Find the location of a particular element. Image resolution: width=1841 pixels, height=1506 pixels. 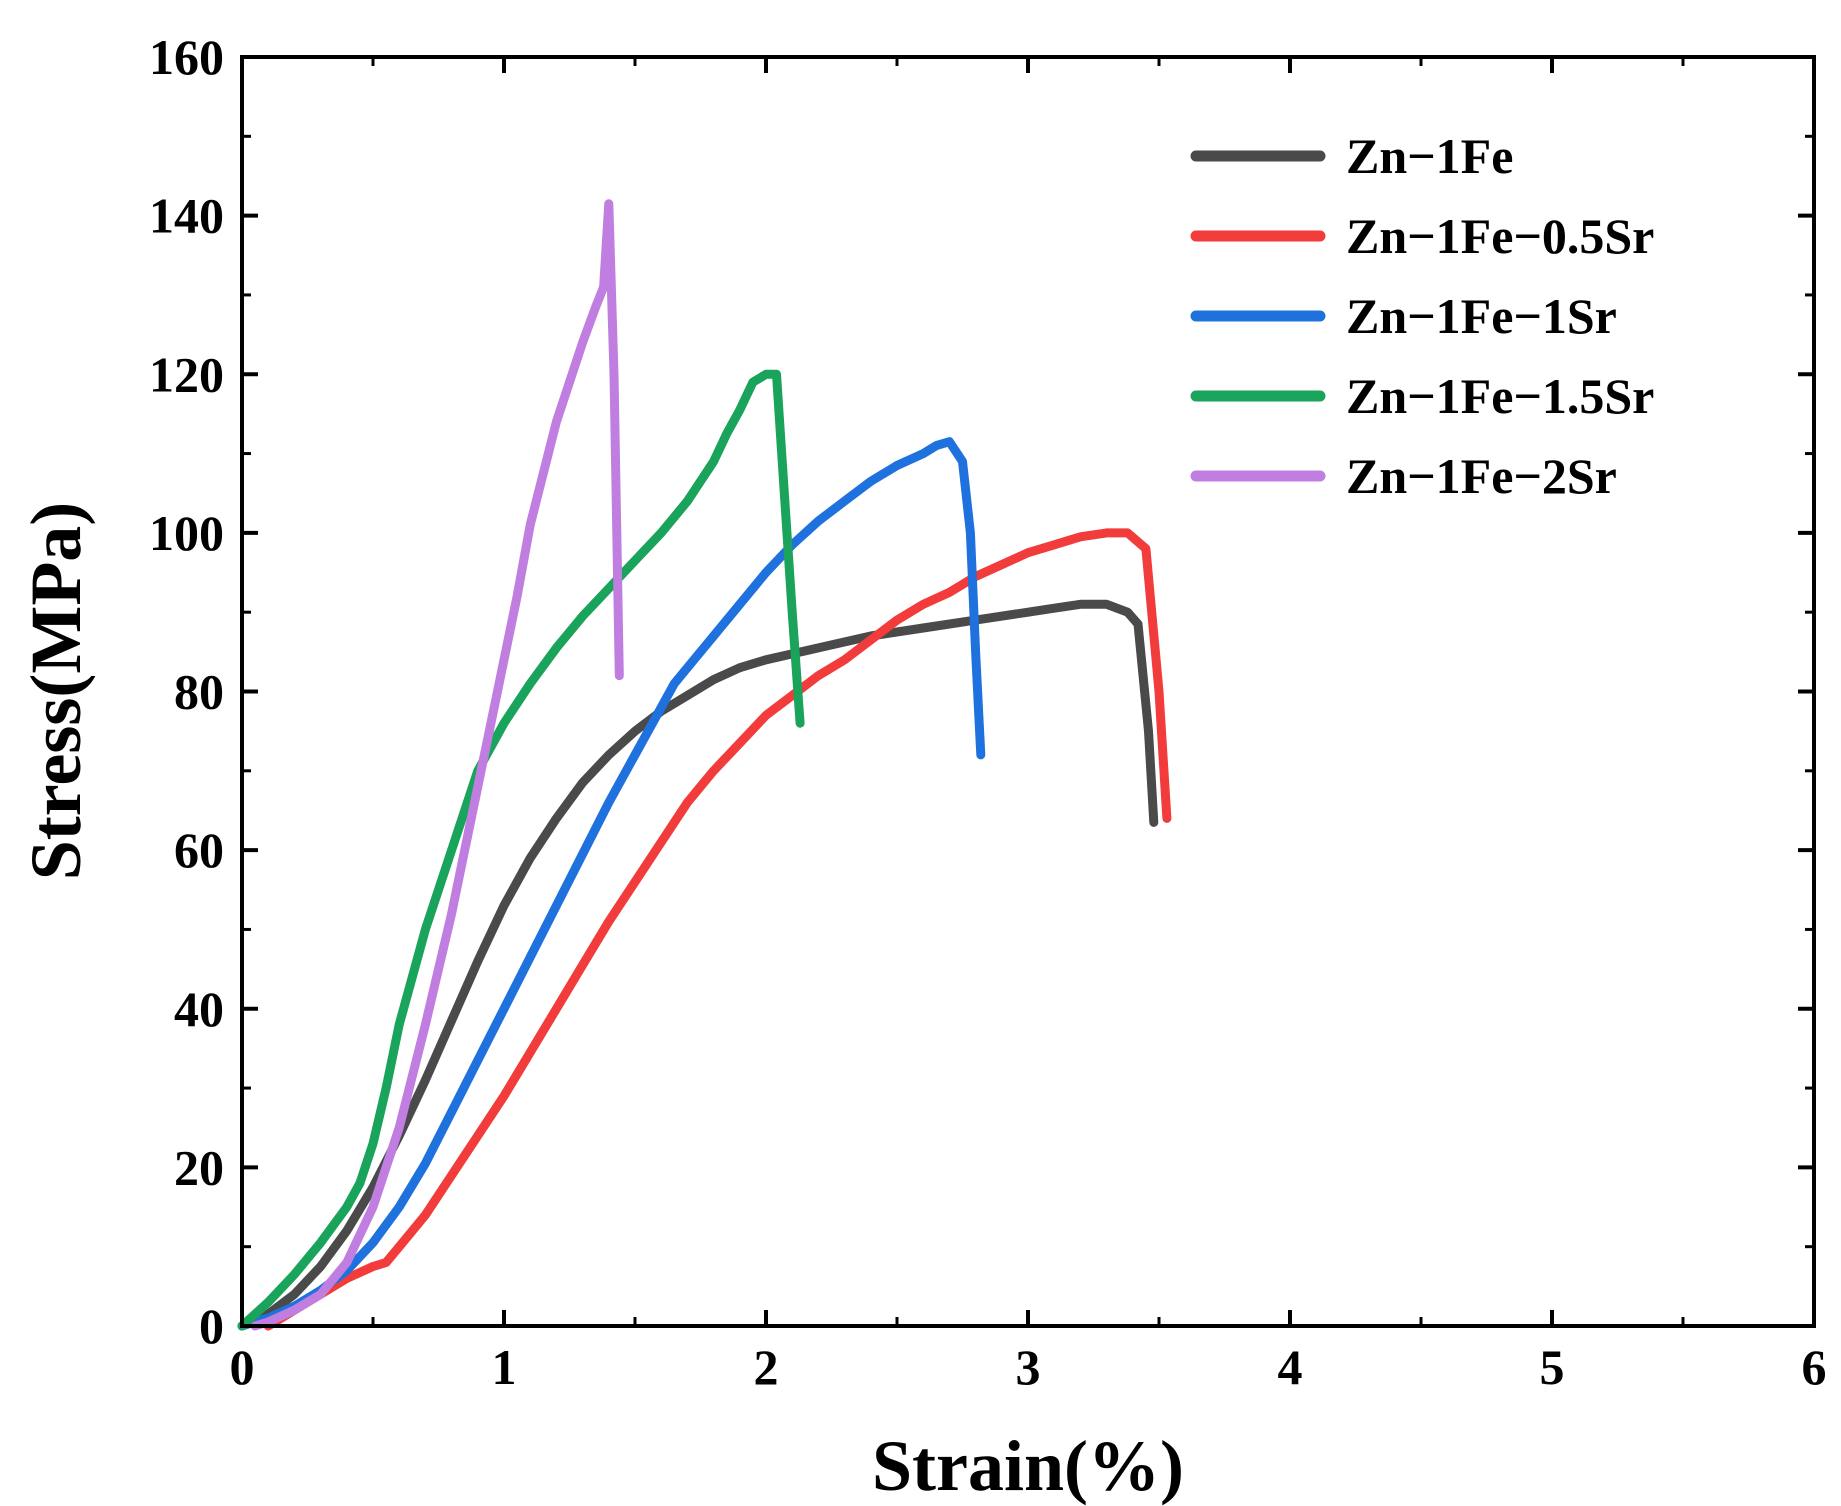

y-tick-label: 140 is located at coordinates (186, 216).